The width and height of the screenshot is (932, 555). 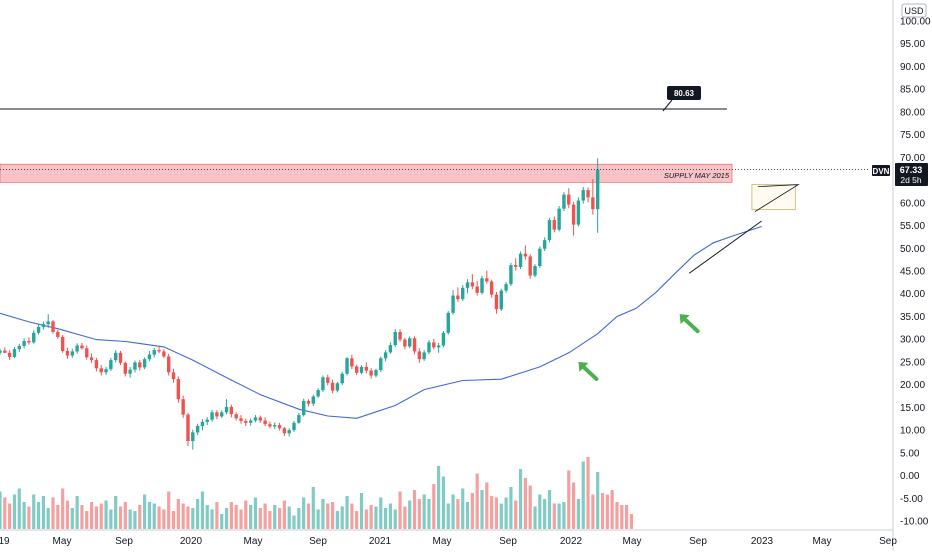 What do you see at coordinates (912, 408) in the screenshot?
I see `y-tick-label: 15.00` at bounding box center [912, 408].